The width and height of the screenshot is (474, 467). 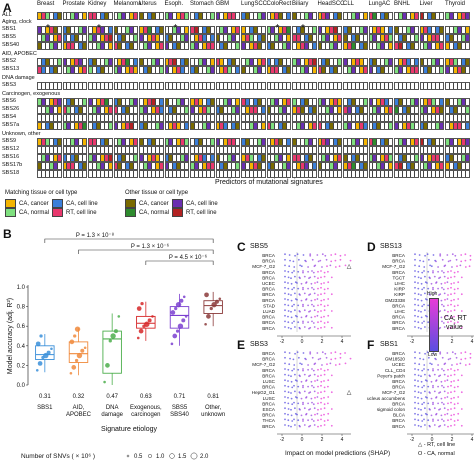 I want to click on y-tick-label: 1.0, so click(x=21, y=288).